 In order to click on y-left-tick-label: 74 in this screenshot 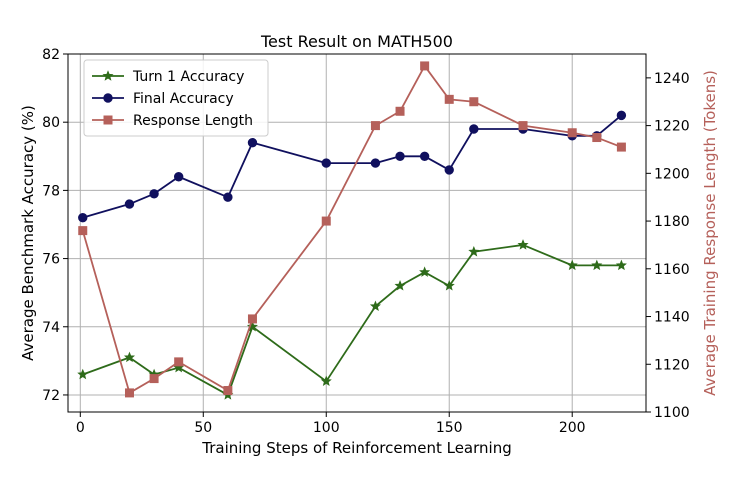, I will do `click(51, 328)`.